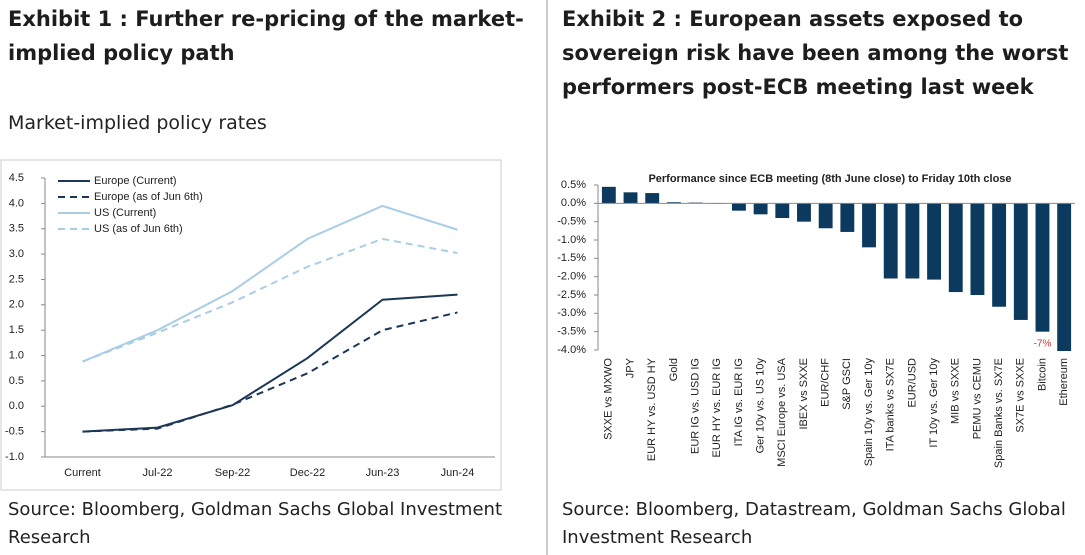  Describe the element at coordinates (630, 367) in the screenshot. I see `x-tick-label: JPY` at that location.